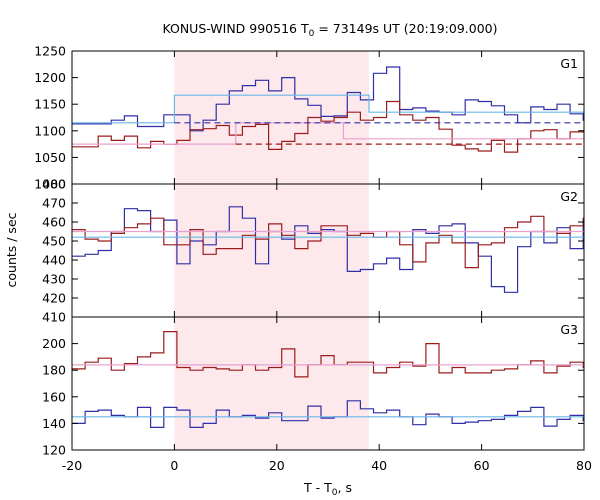 Image resolution: width=600 pixels, height=500 pixels. I want to click on y-axis-label: counts / sec, so click(11, 249).